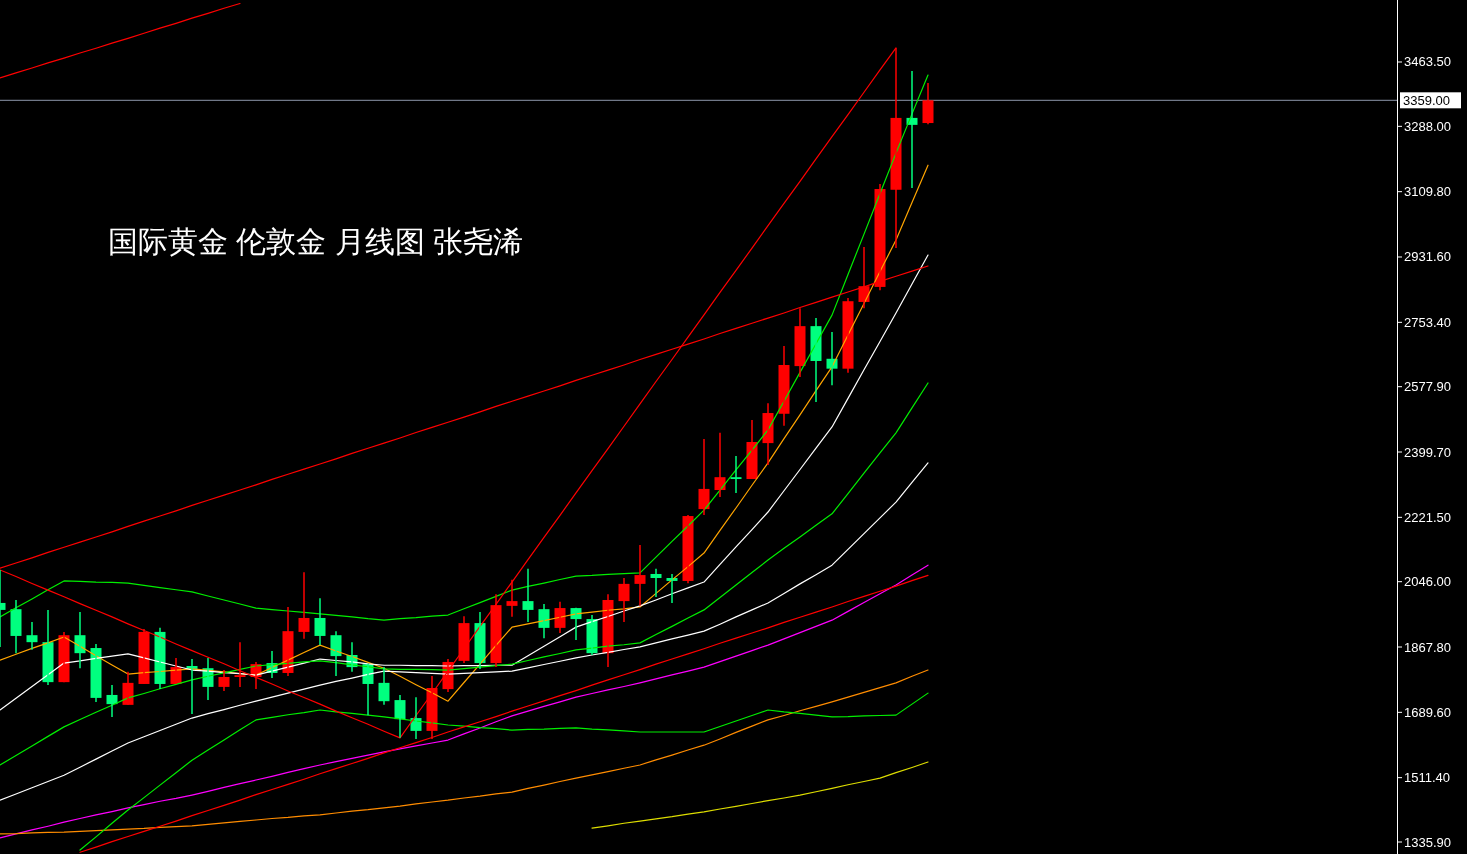 The width and height of the screenshot is (1467, 854). I want to click on y-tick-label: 2046.00, so click(1427, 582).